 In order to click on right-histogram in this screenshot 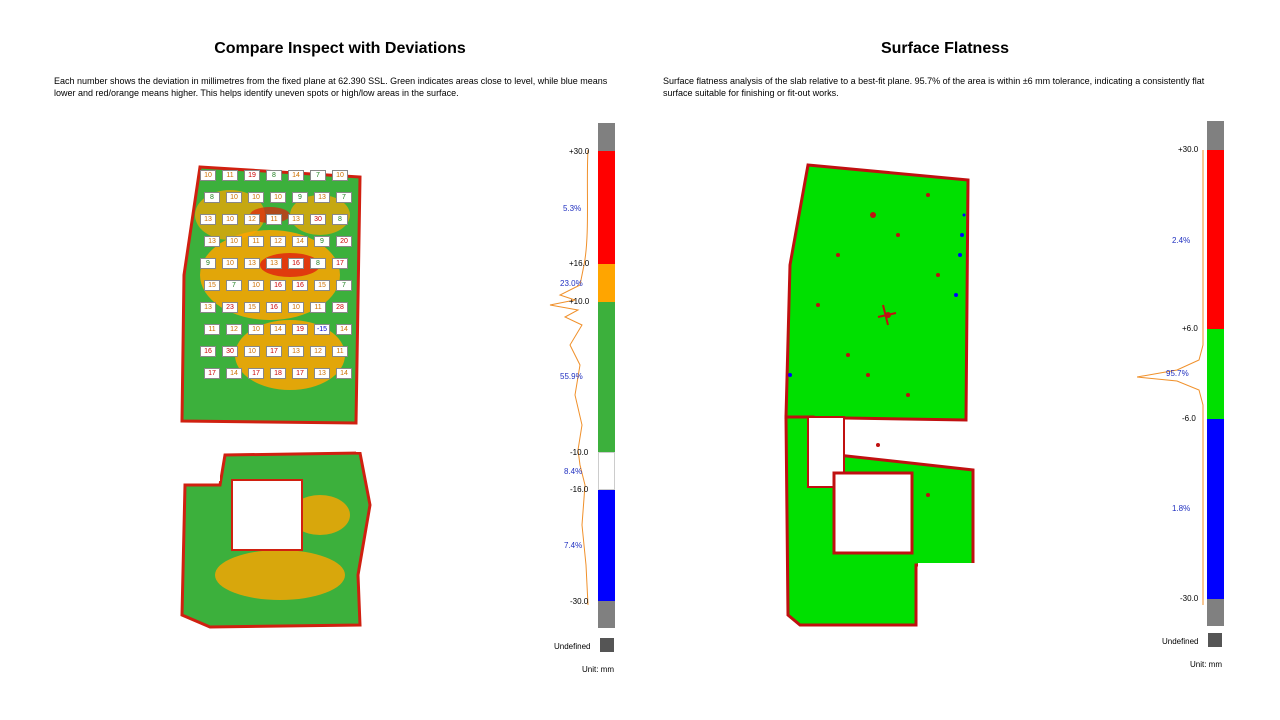, I will do `click(1170, 377)`.